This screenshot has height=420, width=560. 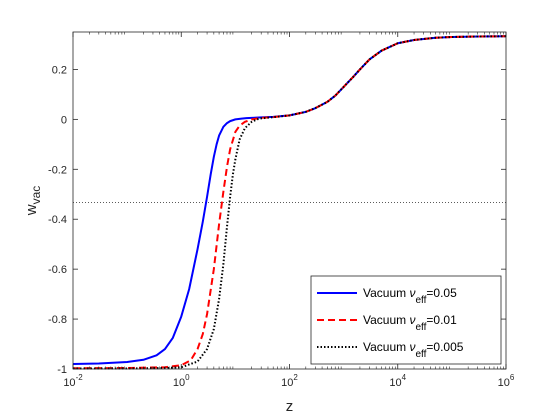 What do you see at coordinates (64, 120) in the screenshot?
I see `y-tick-label: 0` at bounding box center [64, 120].